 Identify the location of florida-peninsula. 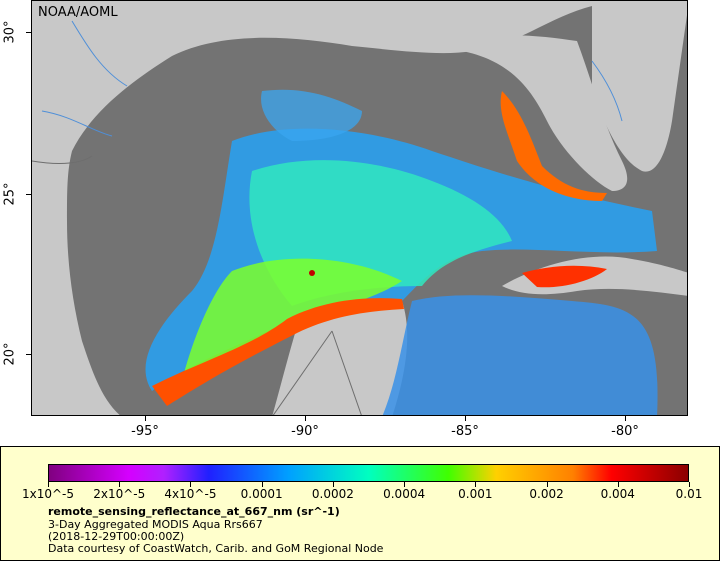
(545, 113).